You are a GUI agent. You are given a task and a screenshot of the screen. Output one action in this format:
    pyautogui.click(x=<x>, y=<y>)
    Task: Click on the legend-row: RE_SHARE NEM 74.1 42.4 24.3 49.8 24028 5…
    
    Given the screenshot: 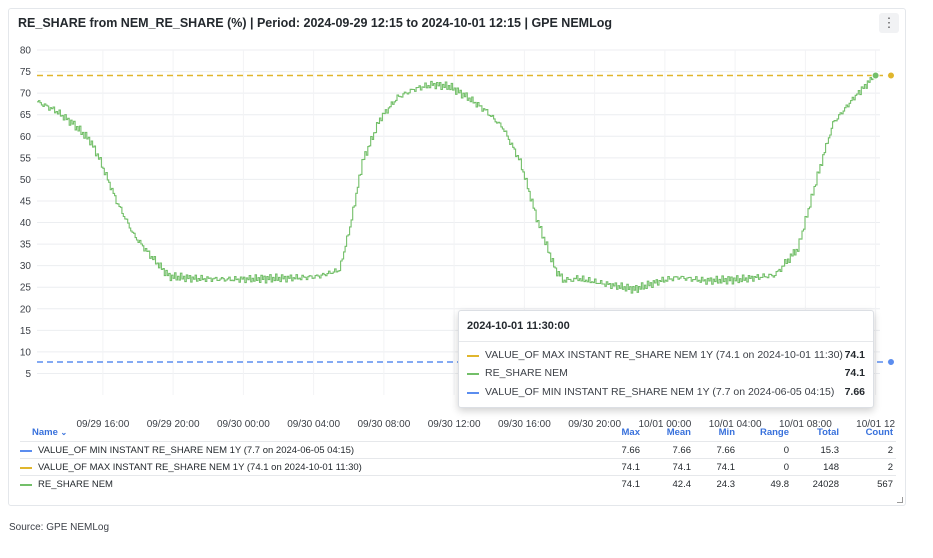 What is the action you would take?
    pyautogui.click(x=458, y=483)
    